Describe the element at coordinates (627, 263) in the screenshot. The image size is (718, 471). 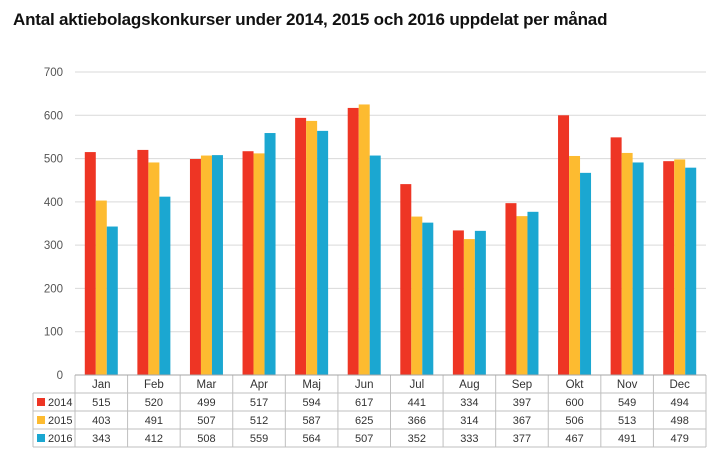
I see `bar-2015-Nov` at that location.